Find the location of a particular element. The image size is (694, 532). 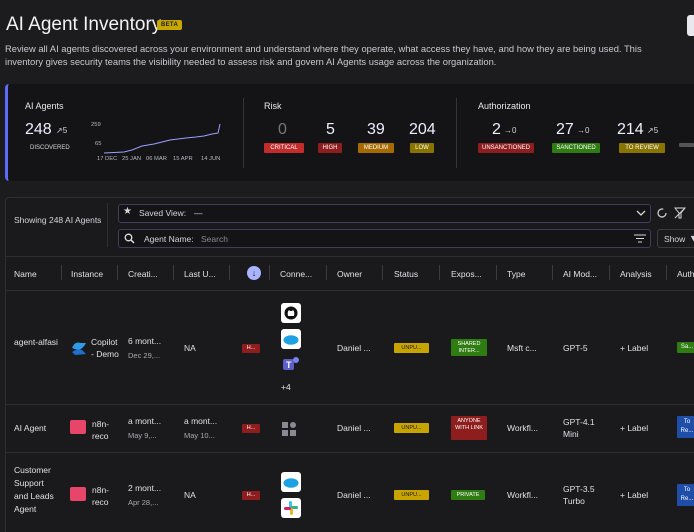

agent-name: Customer Support and Leads Agent is located at coordinates (34, 489).